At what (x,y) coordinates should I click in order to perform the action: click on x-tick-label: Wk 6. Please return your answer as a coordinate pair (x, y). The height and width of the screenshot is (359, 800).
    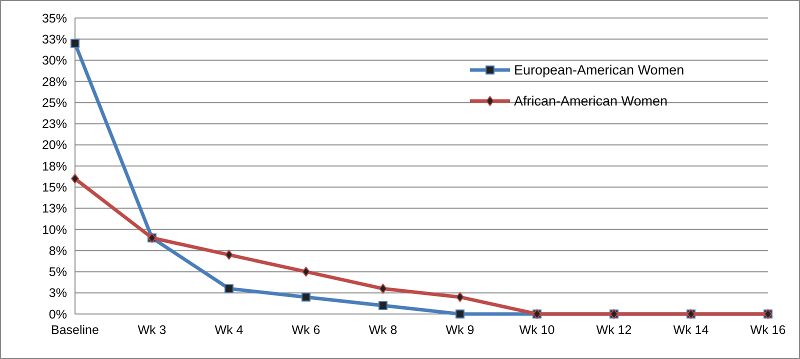
    Looking at the image, I should click on (306, 330).